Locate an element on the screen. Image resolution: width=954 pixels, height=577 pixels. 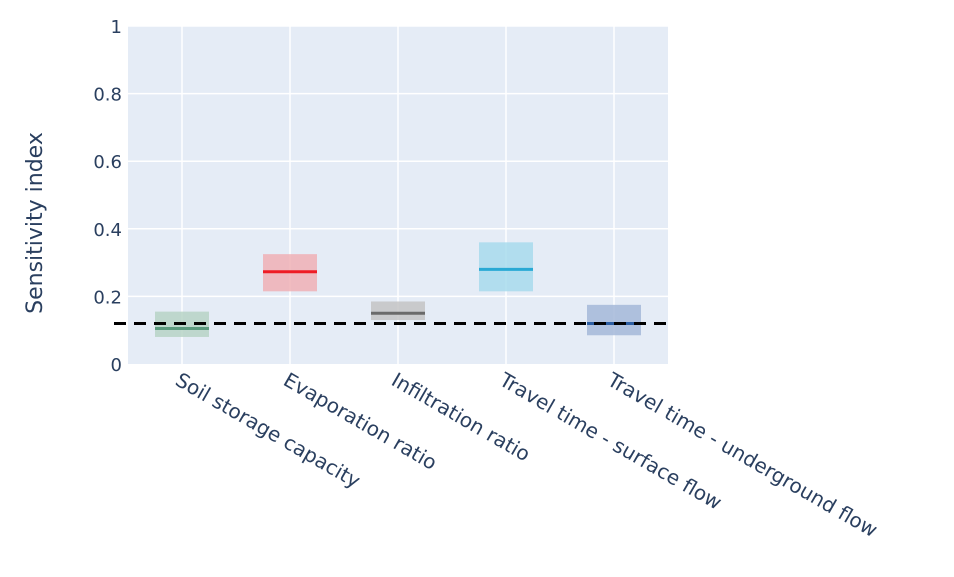
y-axis-label: Sensitivity index is located at coordinates (35, 223).